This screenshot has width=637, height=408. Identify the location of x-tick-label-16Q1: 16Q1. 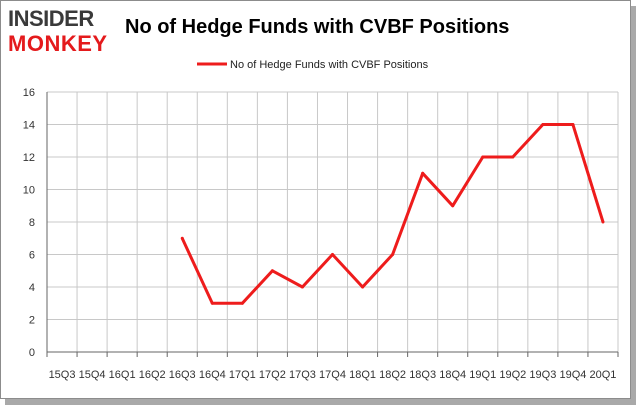
(122, 375).